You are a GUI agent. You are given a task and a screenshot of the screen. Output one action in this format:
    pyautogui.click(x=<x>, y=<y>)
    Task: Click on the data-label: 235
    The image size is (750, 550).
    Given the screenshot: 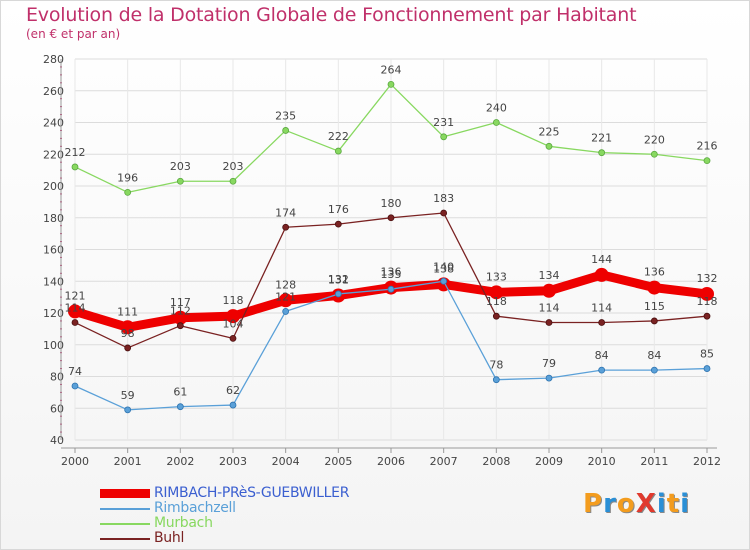 What is the action you would take?
    pyautogui.click(x=285, y=115)
    